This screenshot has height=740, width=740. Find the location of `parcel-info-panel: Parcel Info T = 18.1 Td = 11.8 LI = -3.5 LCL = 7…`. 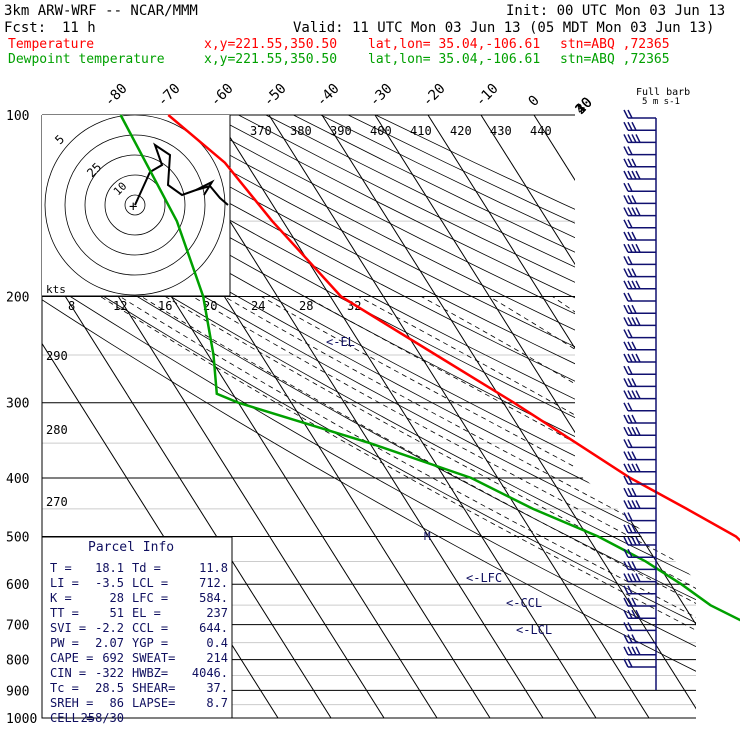

parcel-info-panel: Parcel Info T = 18.1 Td = 11.8 LI = -3.5 LCL = 7… is located at coordinates (137, 630).